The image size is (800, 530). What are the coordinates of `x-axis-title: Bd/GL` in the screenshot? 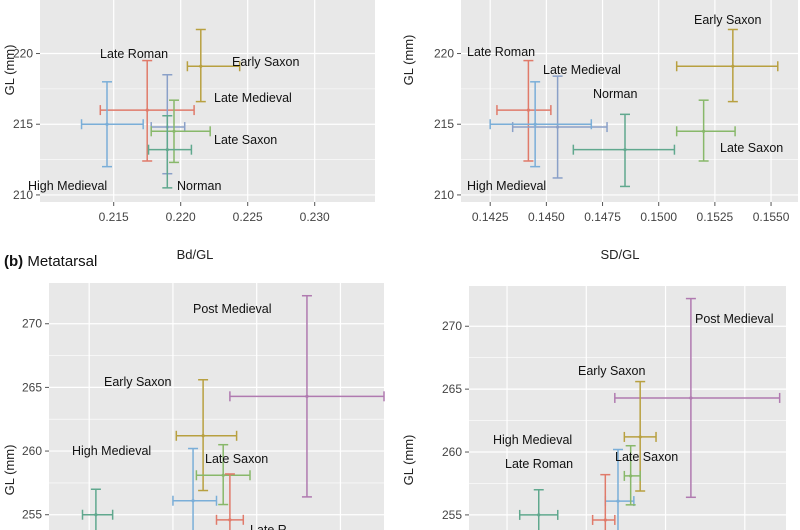 It's located at (195, 254).